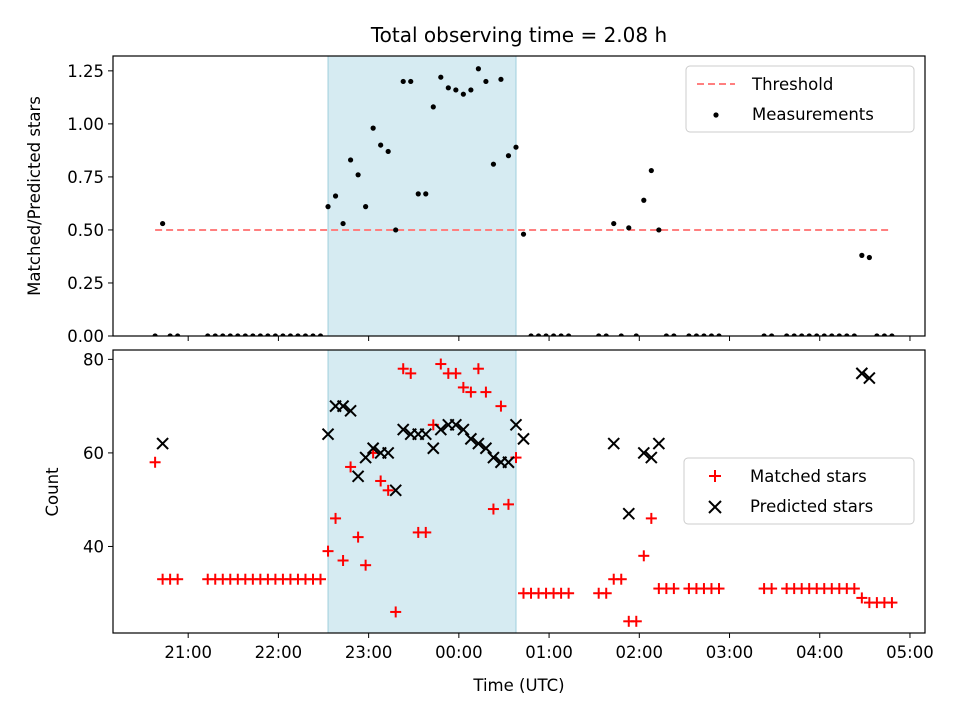 This screenshot has height=720, width=960. Describe the element at coordinates (85, 177) in the screenshot. I see `top-y-tick-label: 0.75` at that location.